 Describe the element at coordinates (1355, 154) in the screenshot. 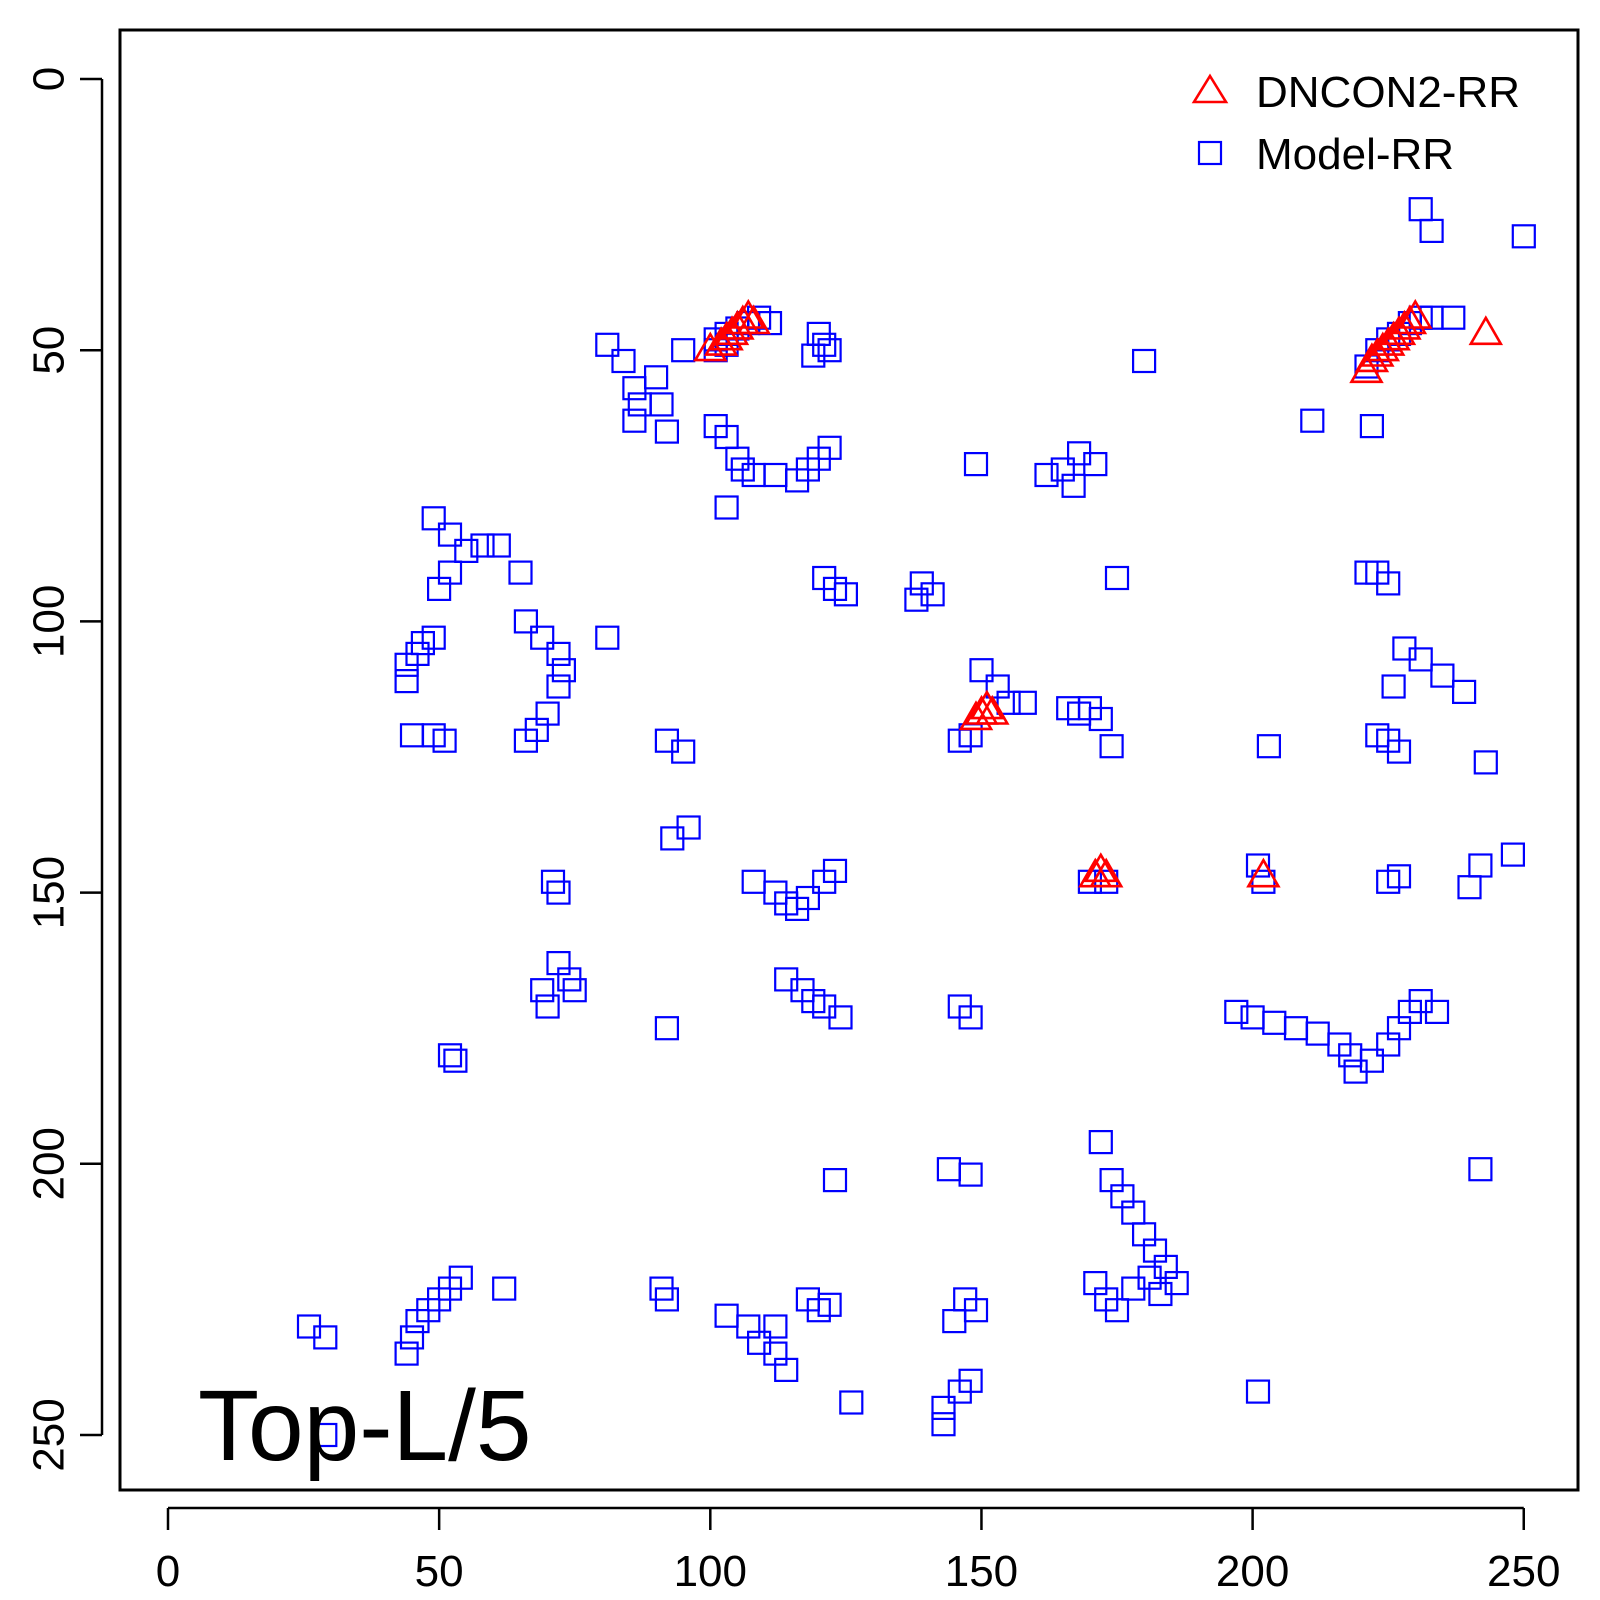

I see `legend-label-model-rr: Model-RR` at that location.